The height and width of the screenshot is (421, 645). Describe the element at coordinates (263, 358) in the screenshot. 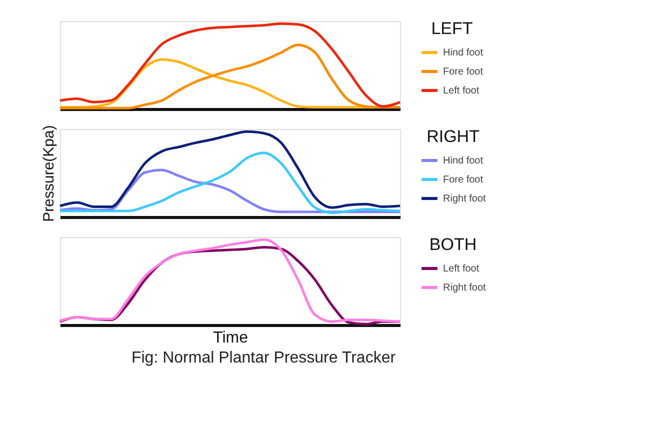

I see `text: Fig: Normal Plantar Pressure Tracker` at that location.